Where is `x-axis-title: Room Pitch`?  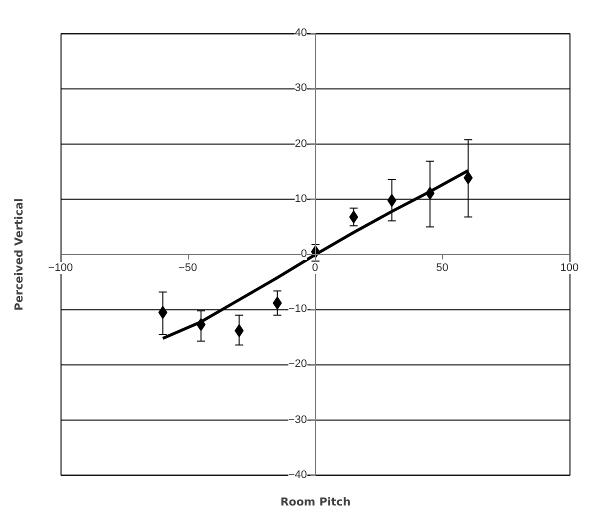 x-axis-title: Room Pitch is located at coordinates (315, 502).